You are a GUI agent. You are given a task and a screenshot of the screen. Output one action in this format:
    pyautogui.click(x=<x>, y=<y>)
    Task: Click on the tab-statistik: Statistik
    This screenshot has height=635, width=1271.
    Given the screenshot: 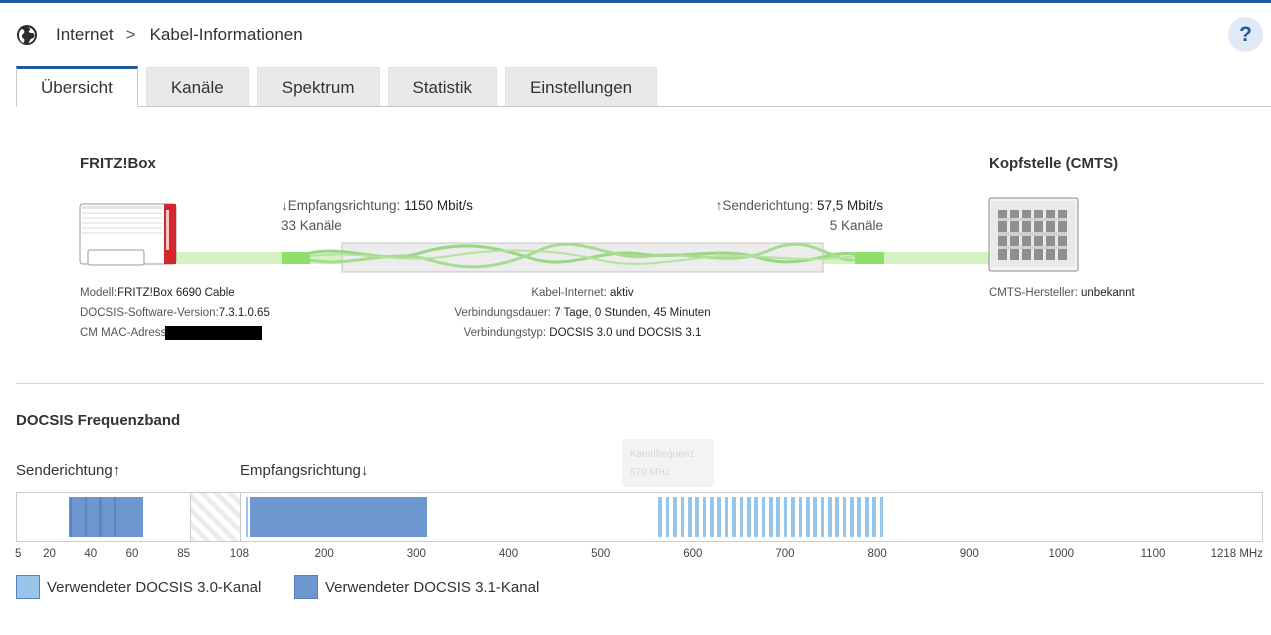 What is the action you would take?
    pyautogui.click(x=442, y=87)
    